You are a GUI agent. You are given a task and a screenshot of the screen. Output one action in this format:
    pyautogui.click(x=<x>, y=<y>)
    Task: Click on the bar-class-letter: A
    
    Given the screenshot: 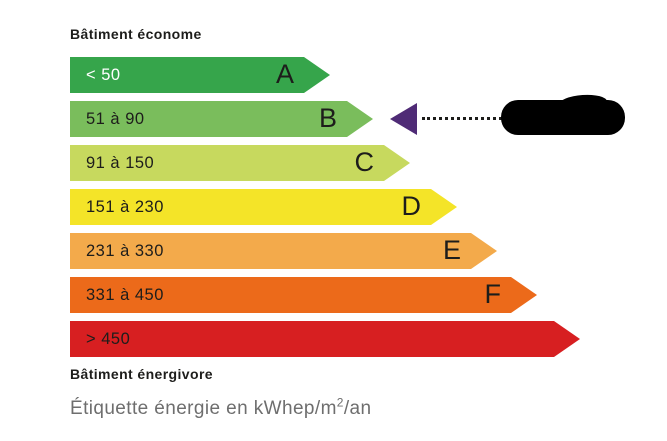 What is the action you would take?
    pyautogui.click(x=284, y=73)
    